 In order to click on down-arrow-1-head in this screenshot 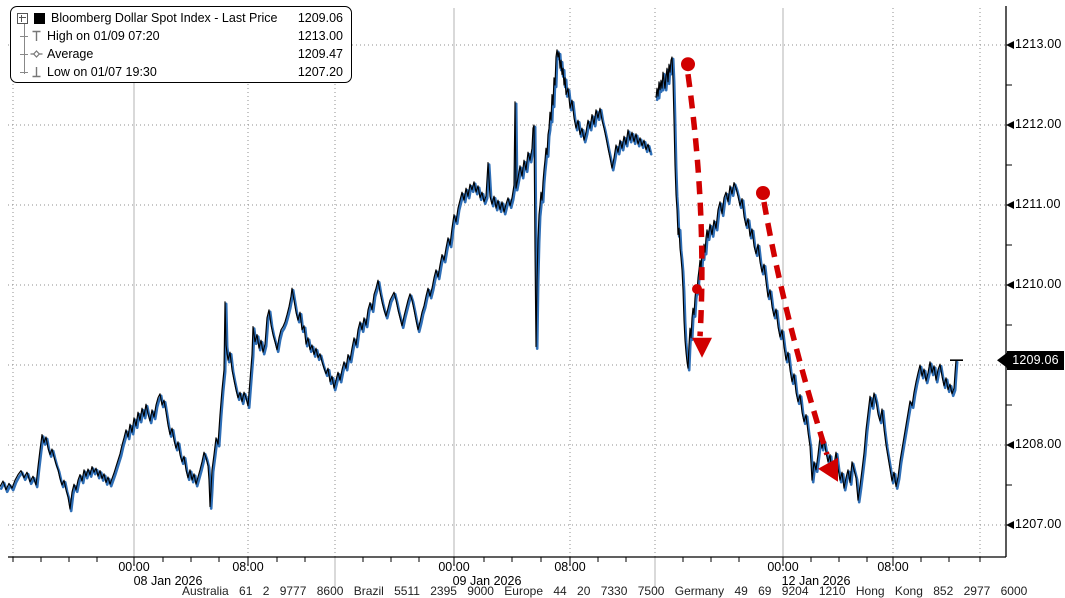, I will do `click(702, 347)`.